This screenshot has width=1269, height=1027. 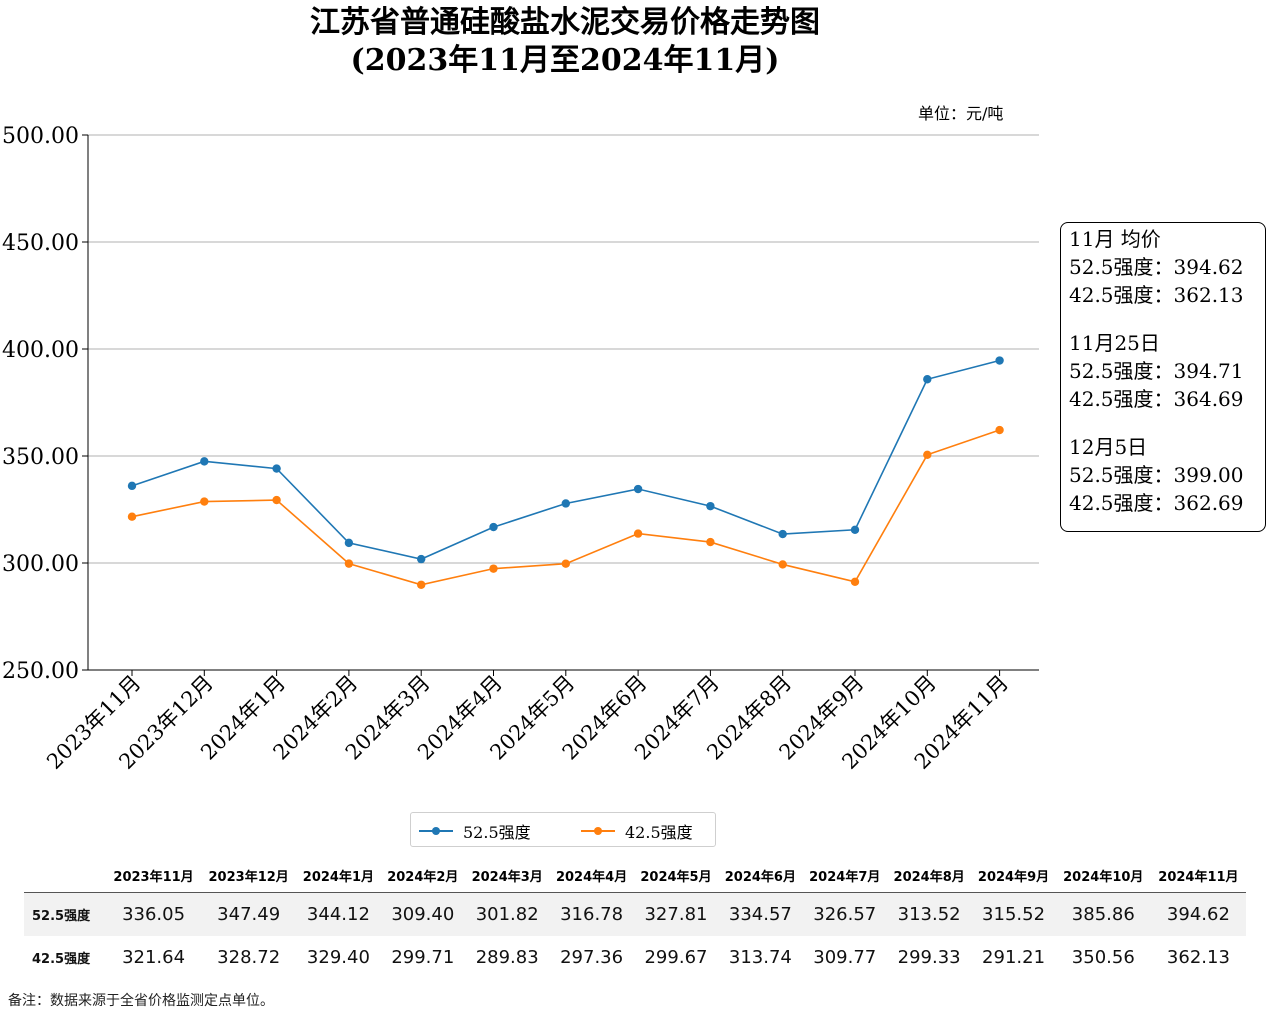 I want to click on table-column-header: 2024年9月, so click(x=1013, y=877).